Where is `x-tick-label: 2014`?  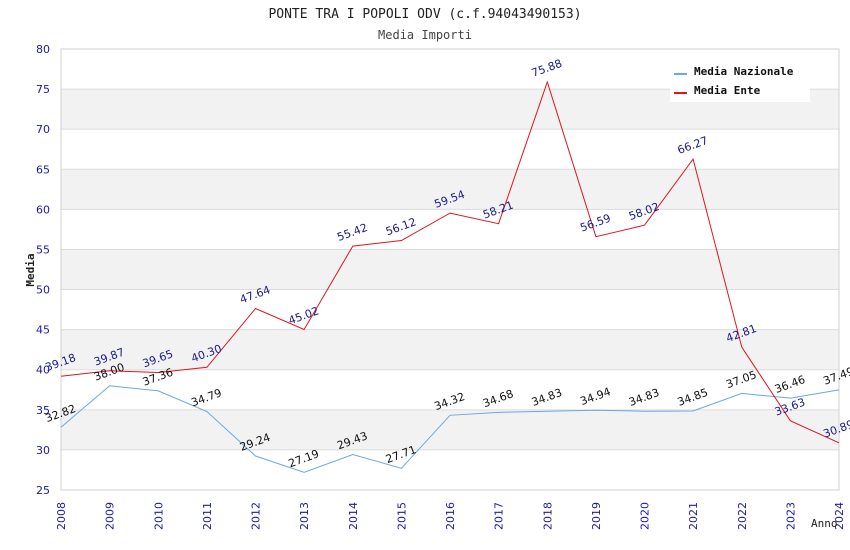
x-tick-label: 2014 is located at coordinates (353, 516).